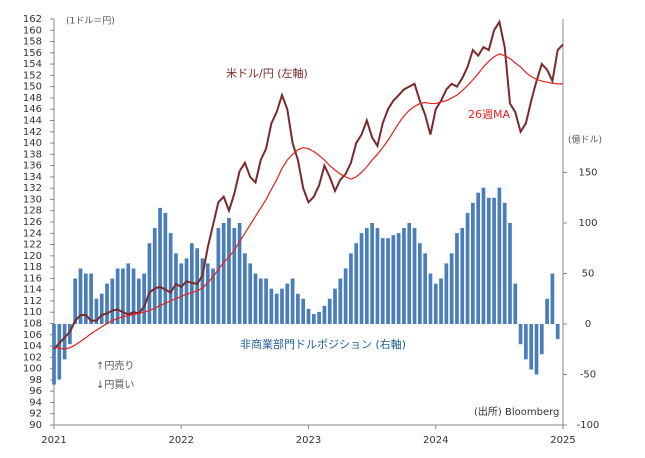 Image resolution: width=645 pixels, height=458 pixels. What do you see at coordinates (32, 222) in the screenshot?
I see `y-tick-label: 126` at bounding box center [32, 222].